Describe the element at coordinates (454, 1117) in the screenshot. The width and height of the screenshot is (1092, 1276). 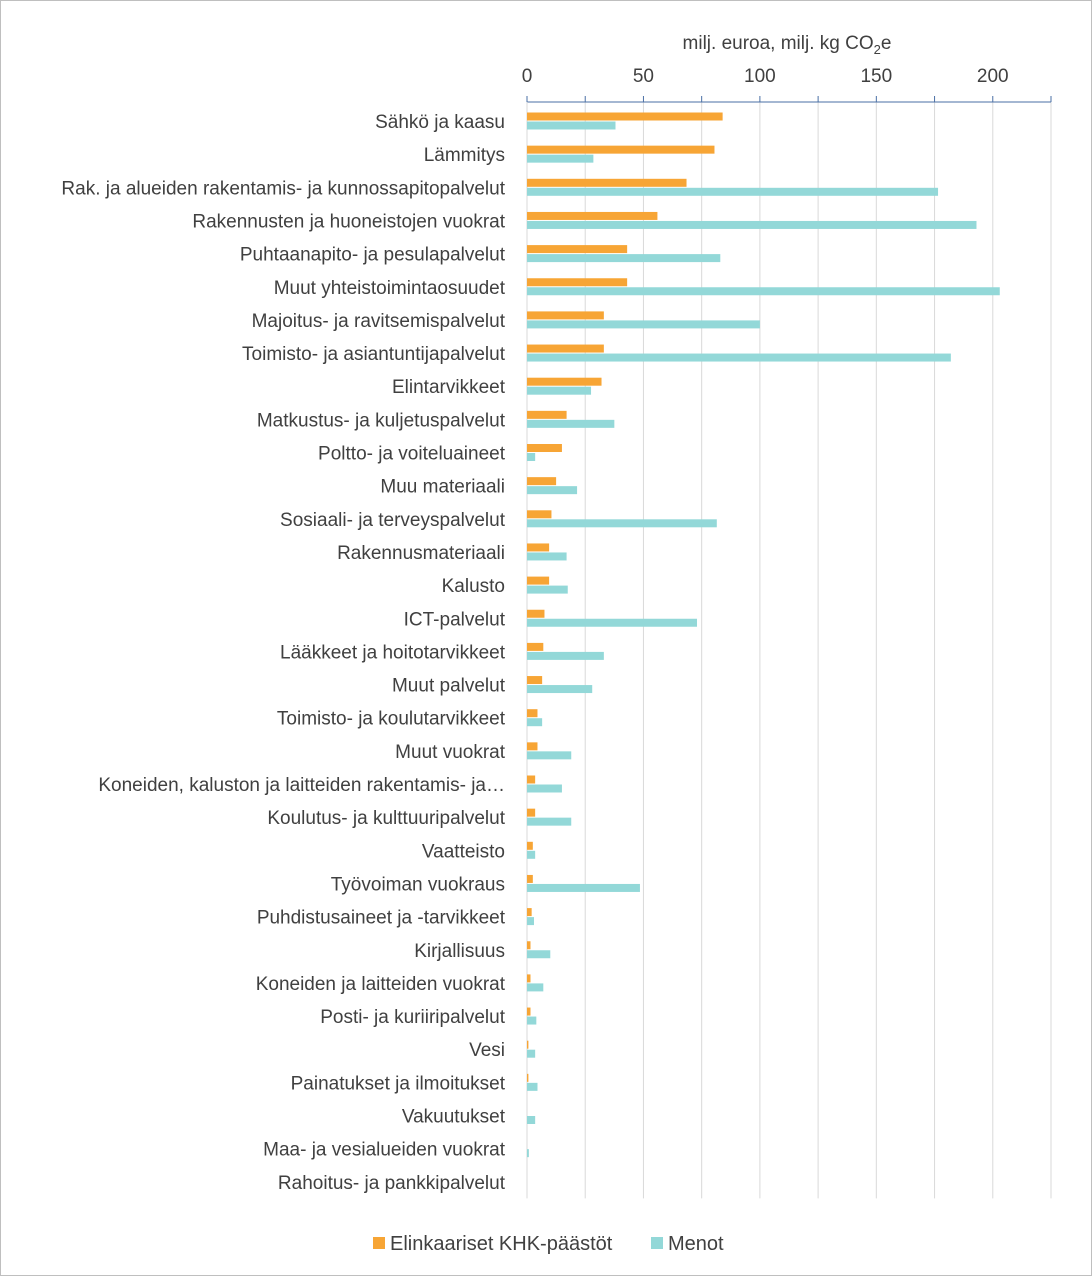
I see `category-label: Vakuutukset` at that location.